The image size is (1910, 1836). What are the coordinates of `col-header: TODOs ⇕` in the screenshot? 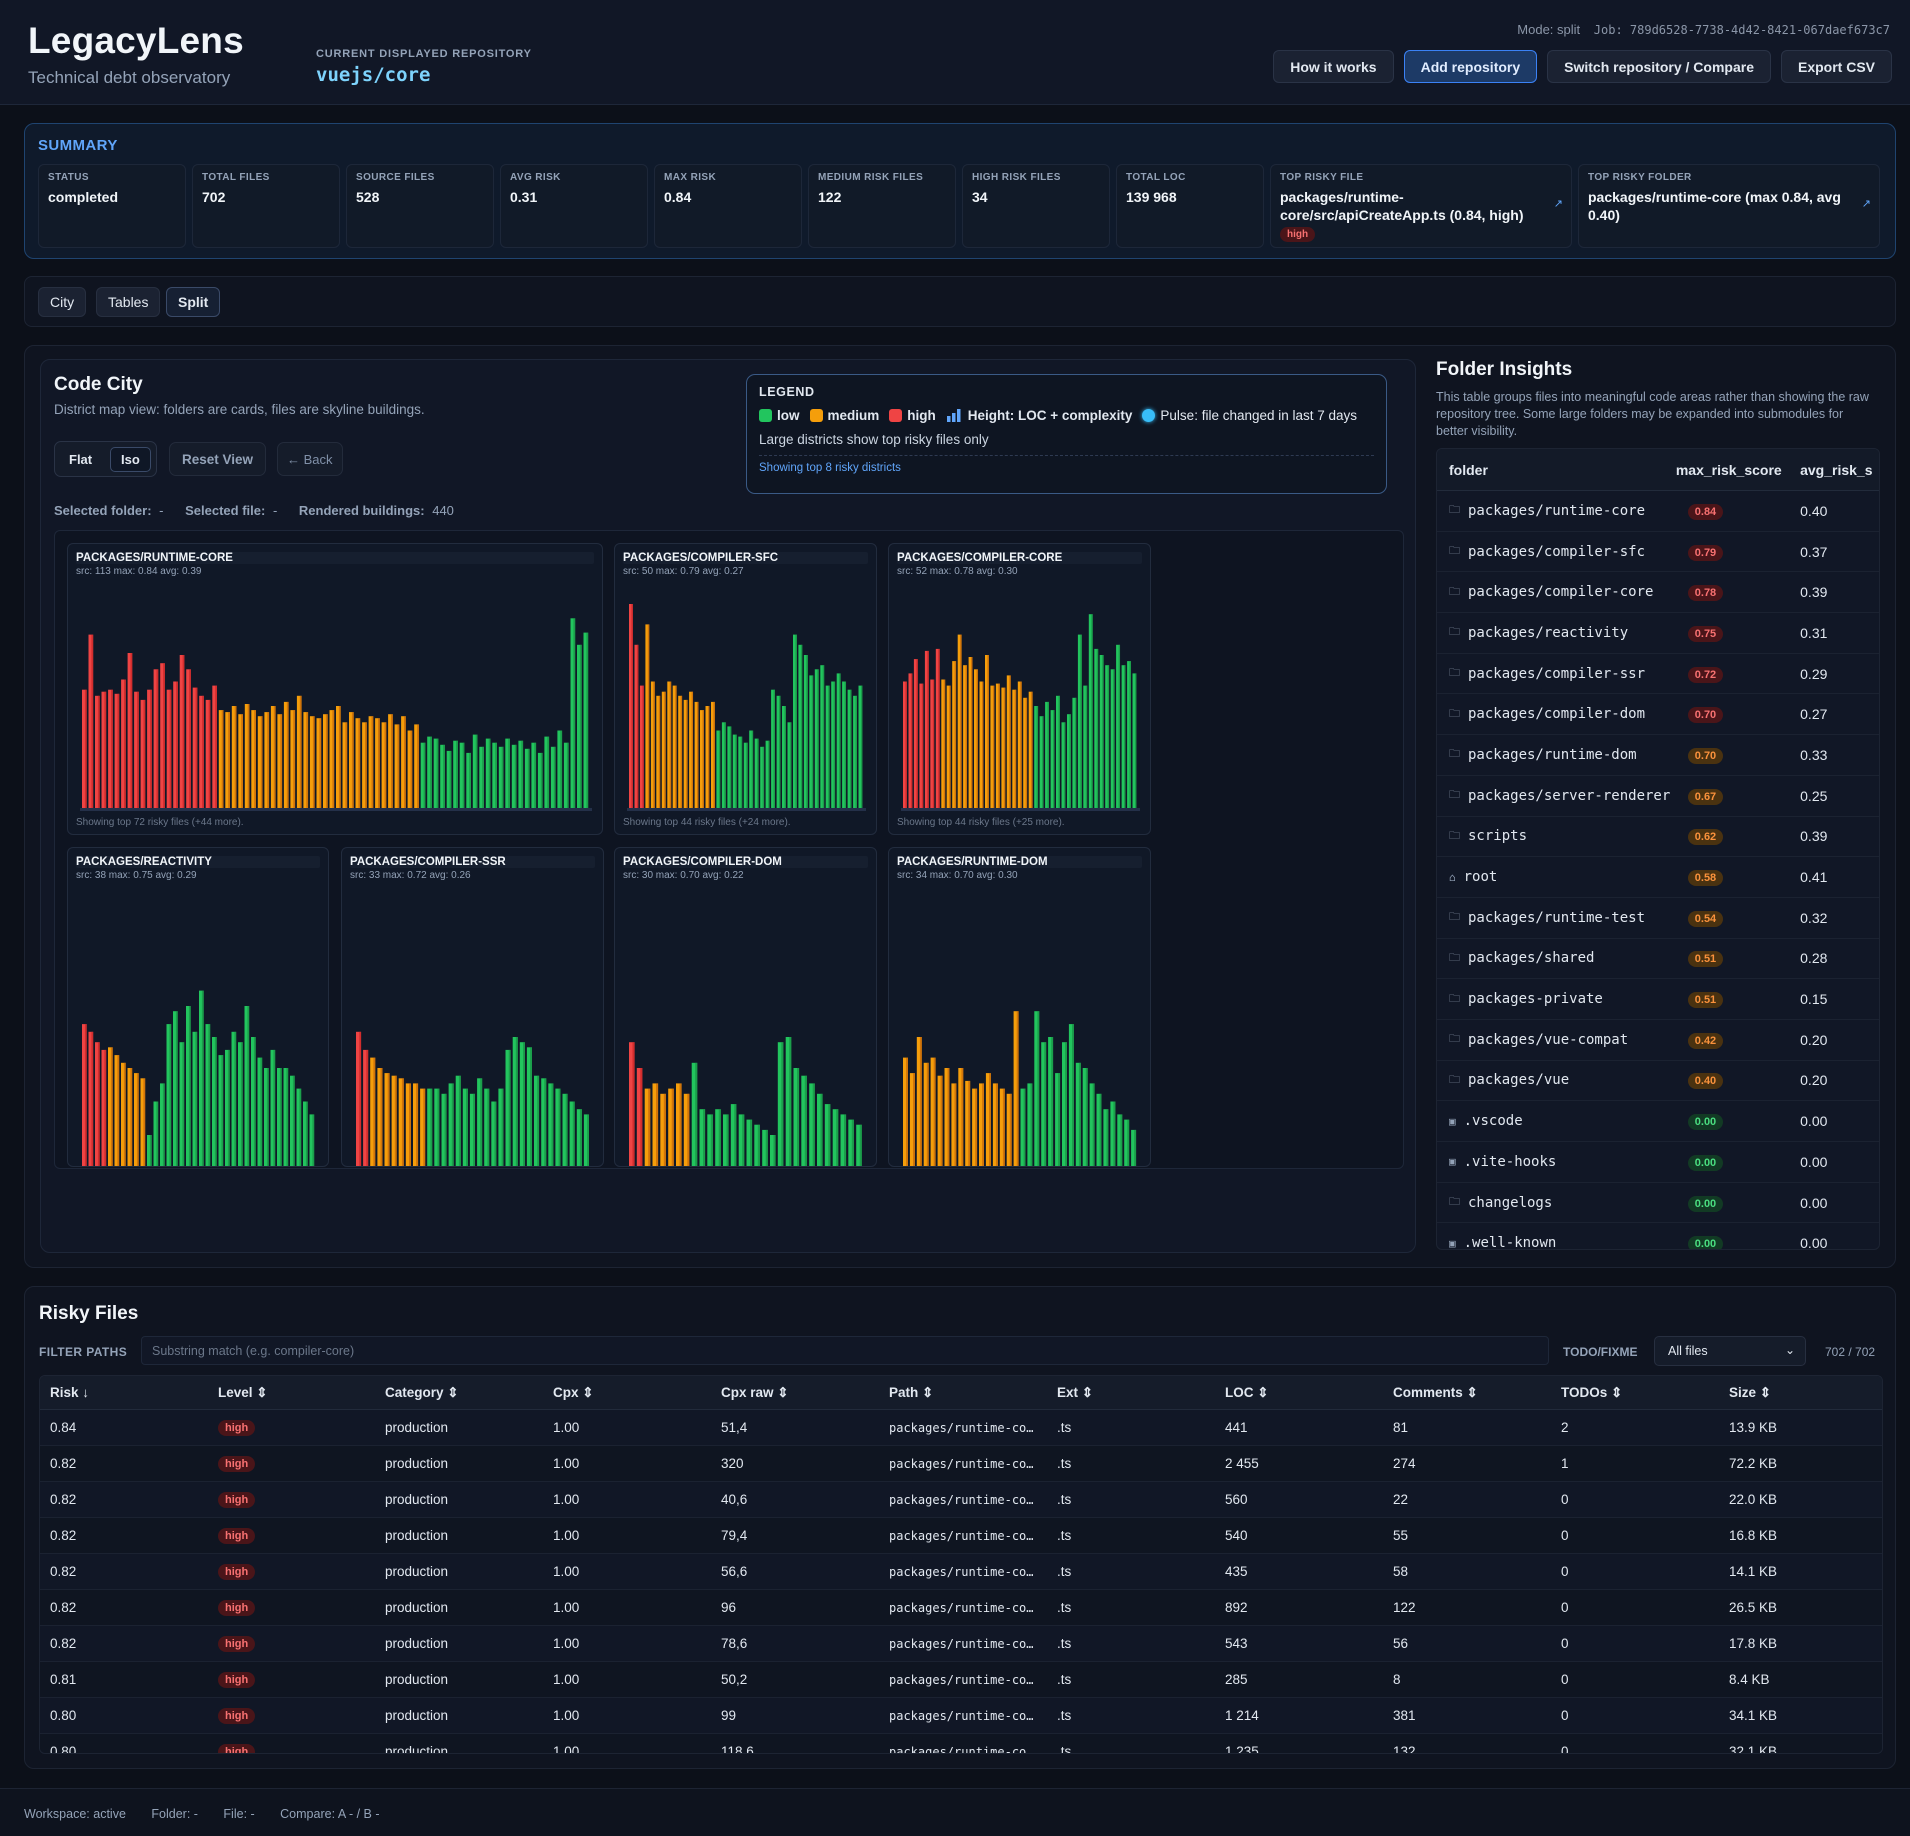 It's located at (1592, 1392).